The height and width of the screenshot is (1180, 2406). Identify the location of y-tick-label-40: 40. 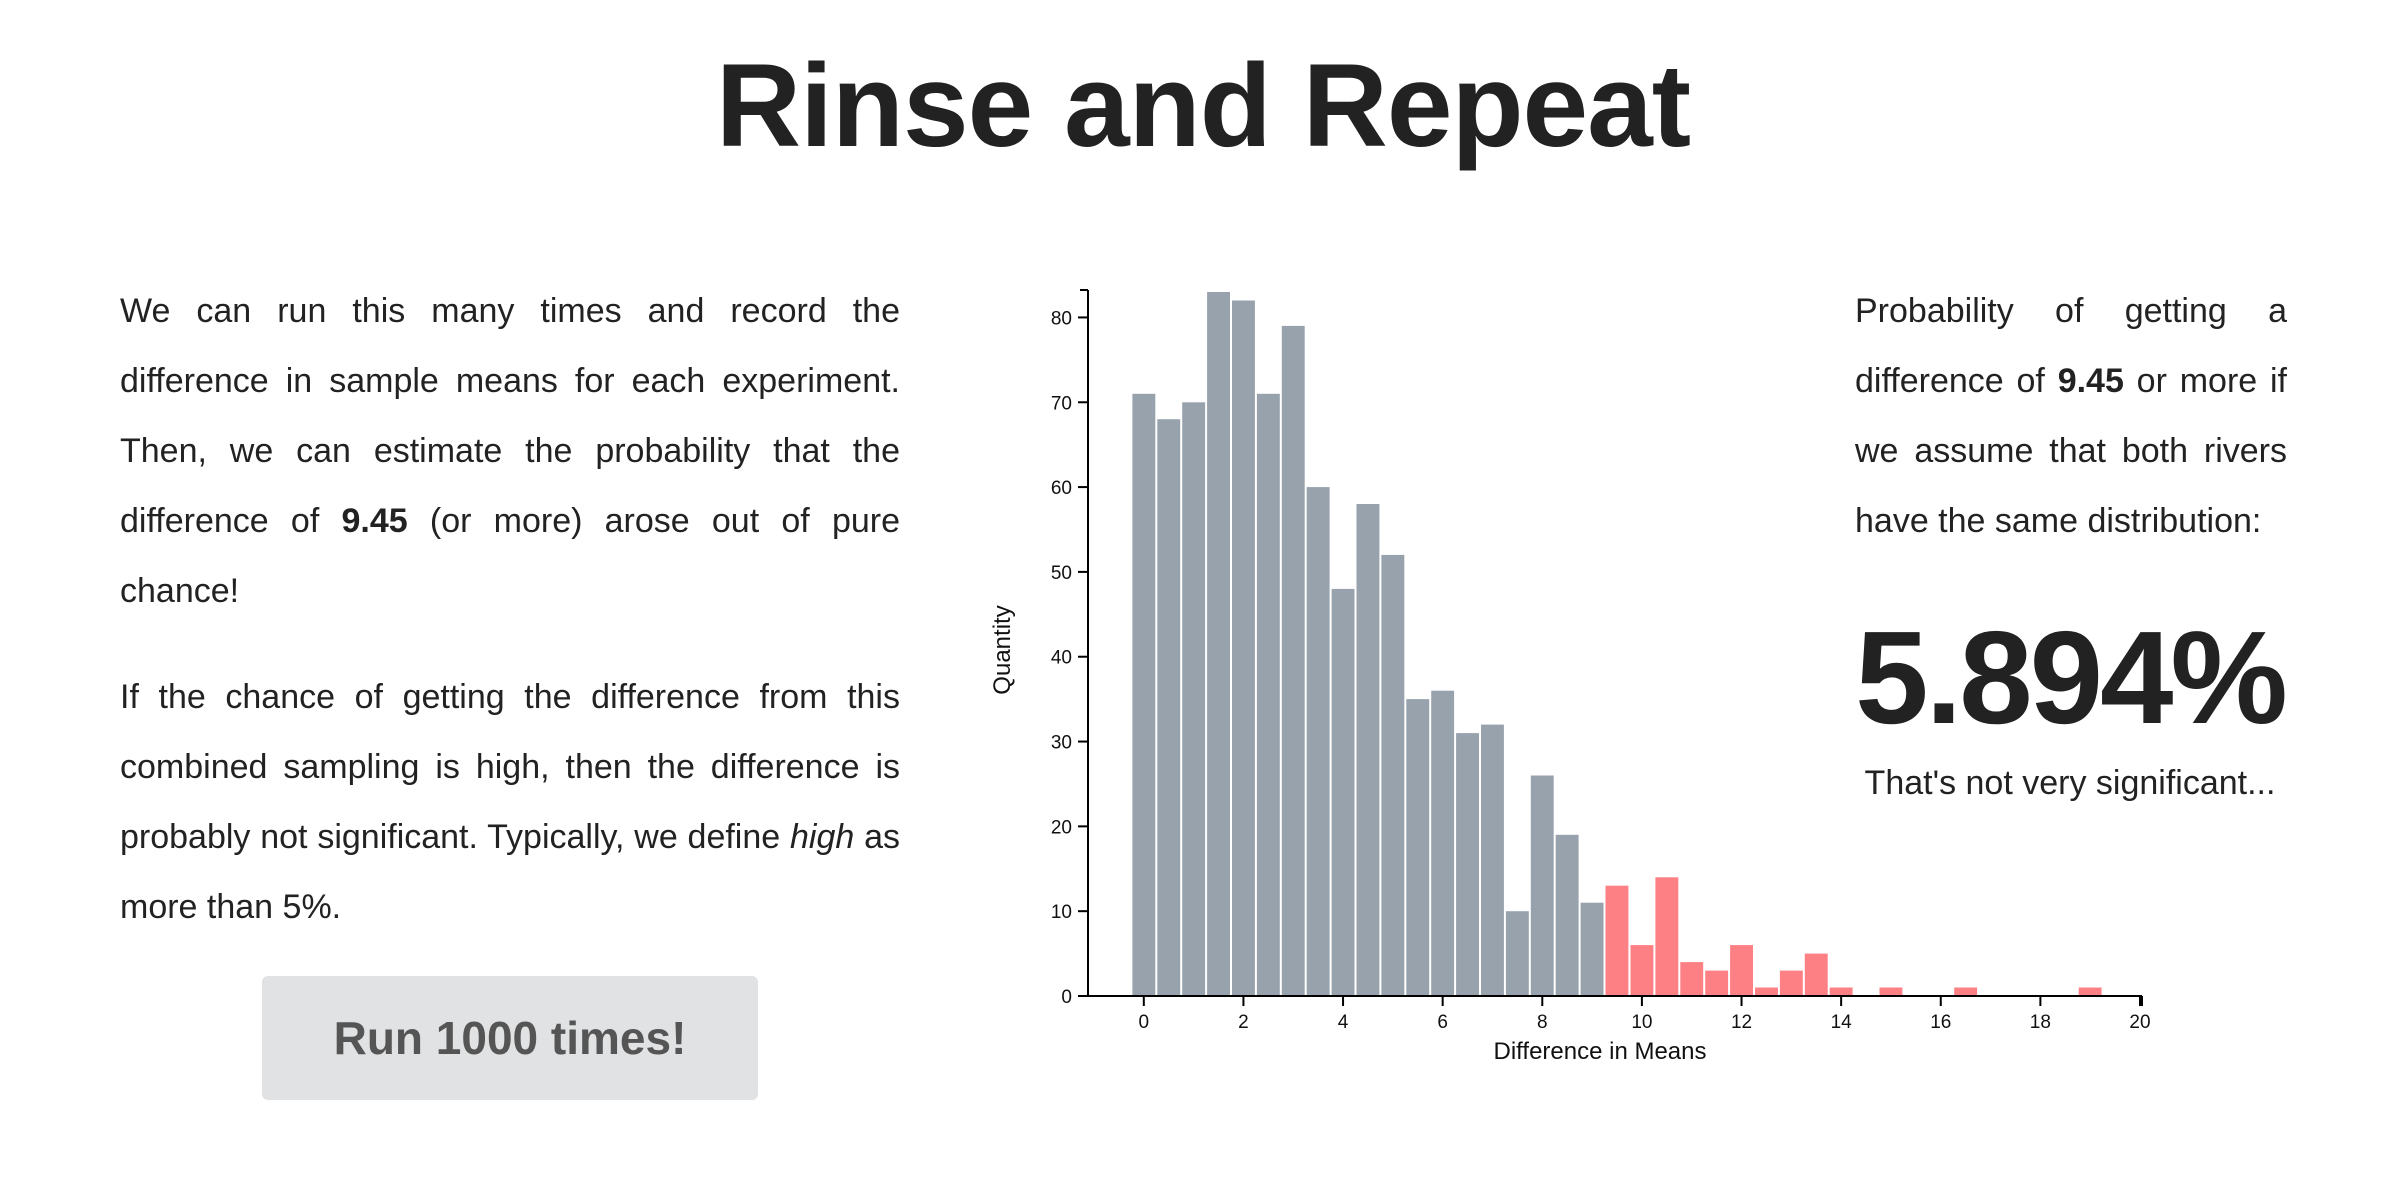
(1061, 658).